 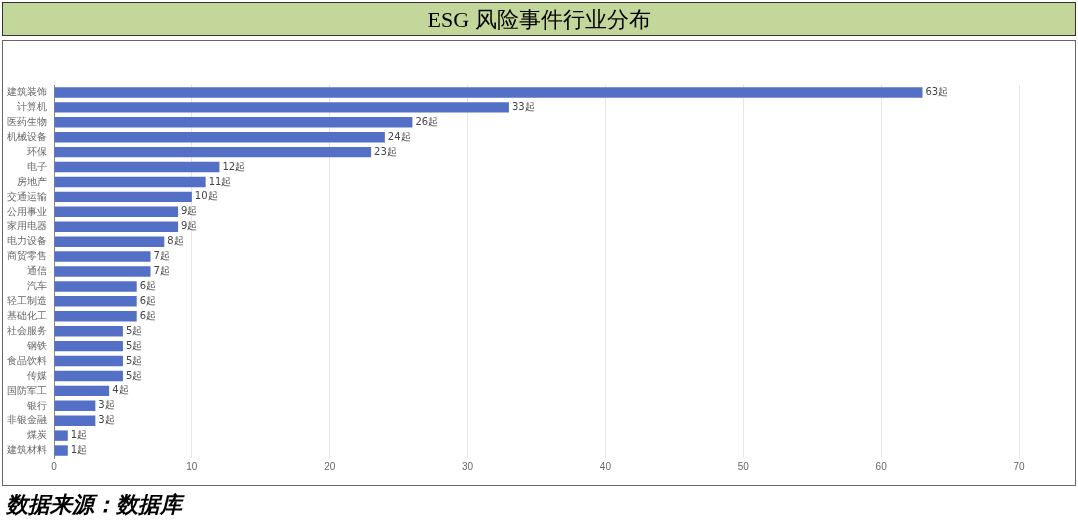 I want to click on y-tick-label: 交通运输, so click(x=27, y=196).